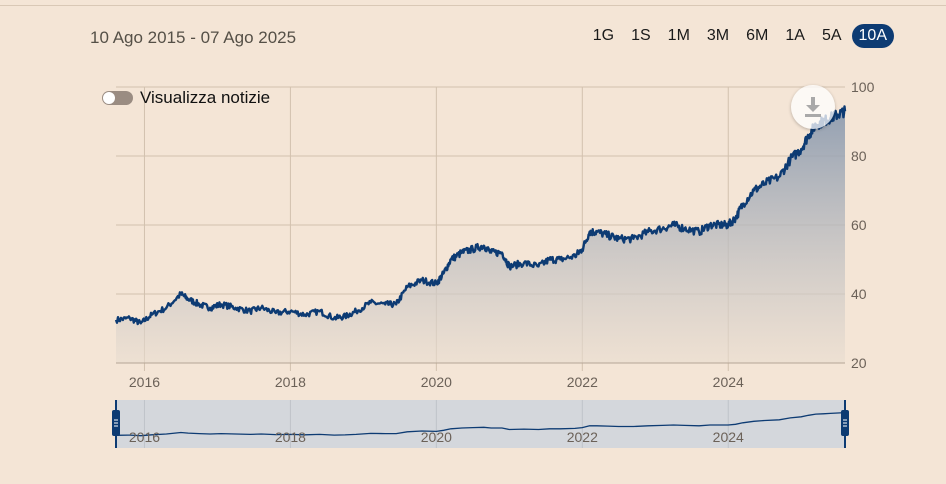 The image size is (946, 484). I want to click on top-divider, so click(473, 5).